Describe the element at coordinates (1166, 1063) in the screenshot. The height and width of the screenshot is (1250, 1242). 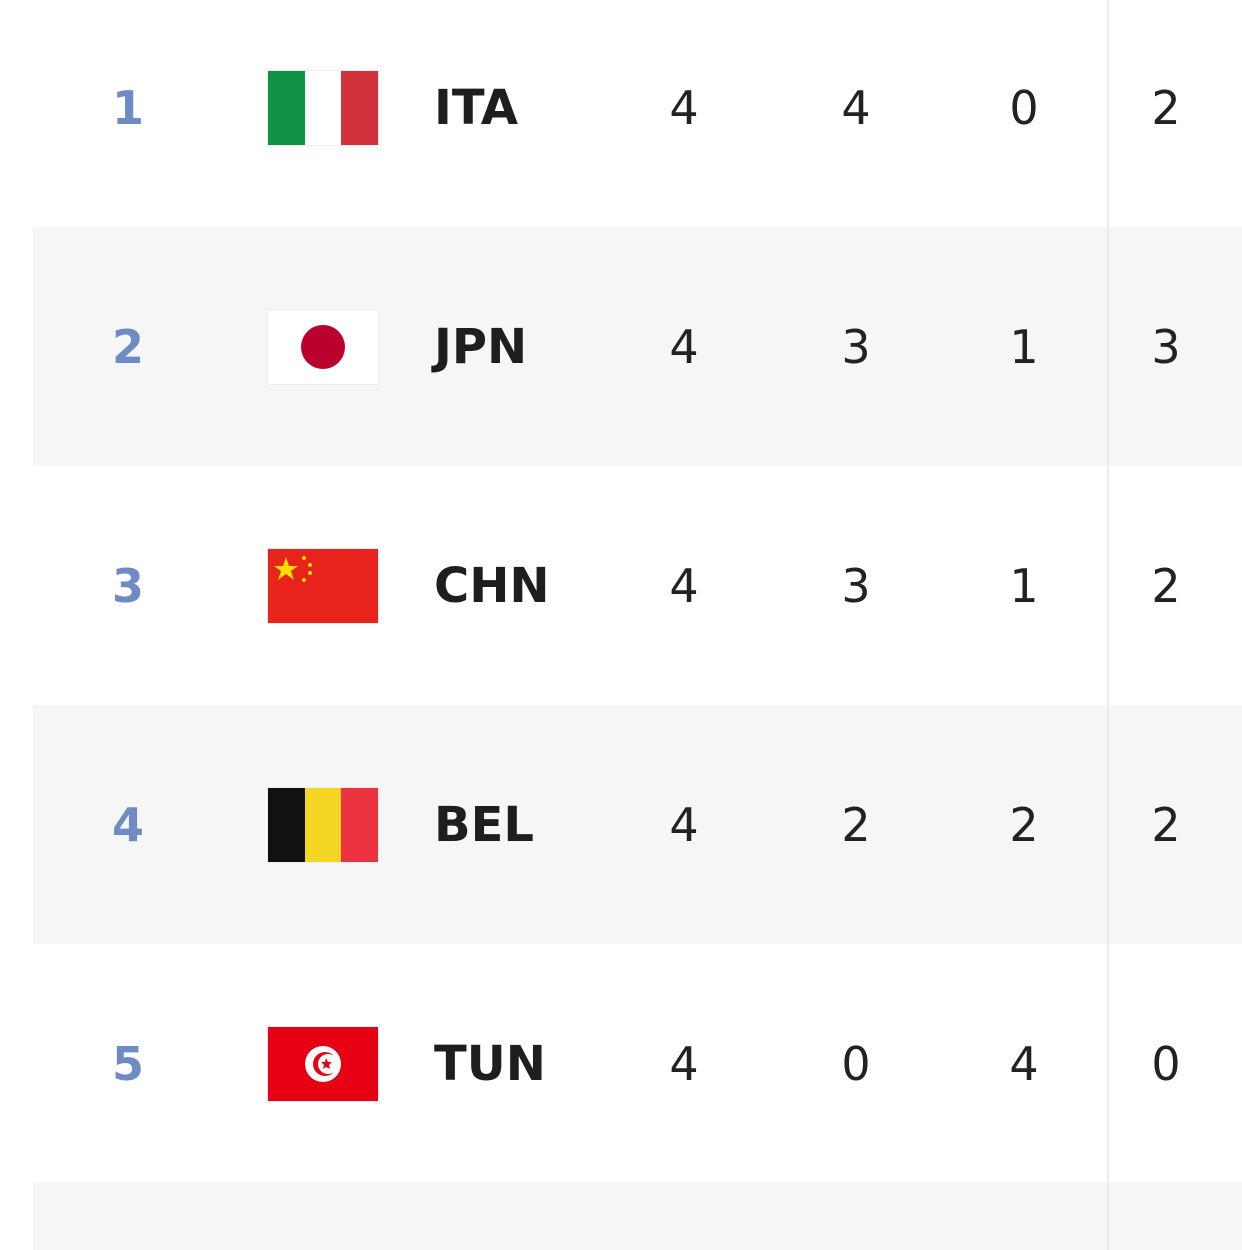
I see `points: 0` at that location.